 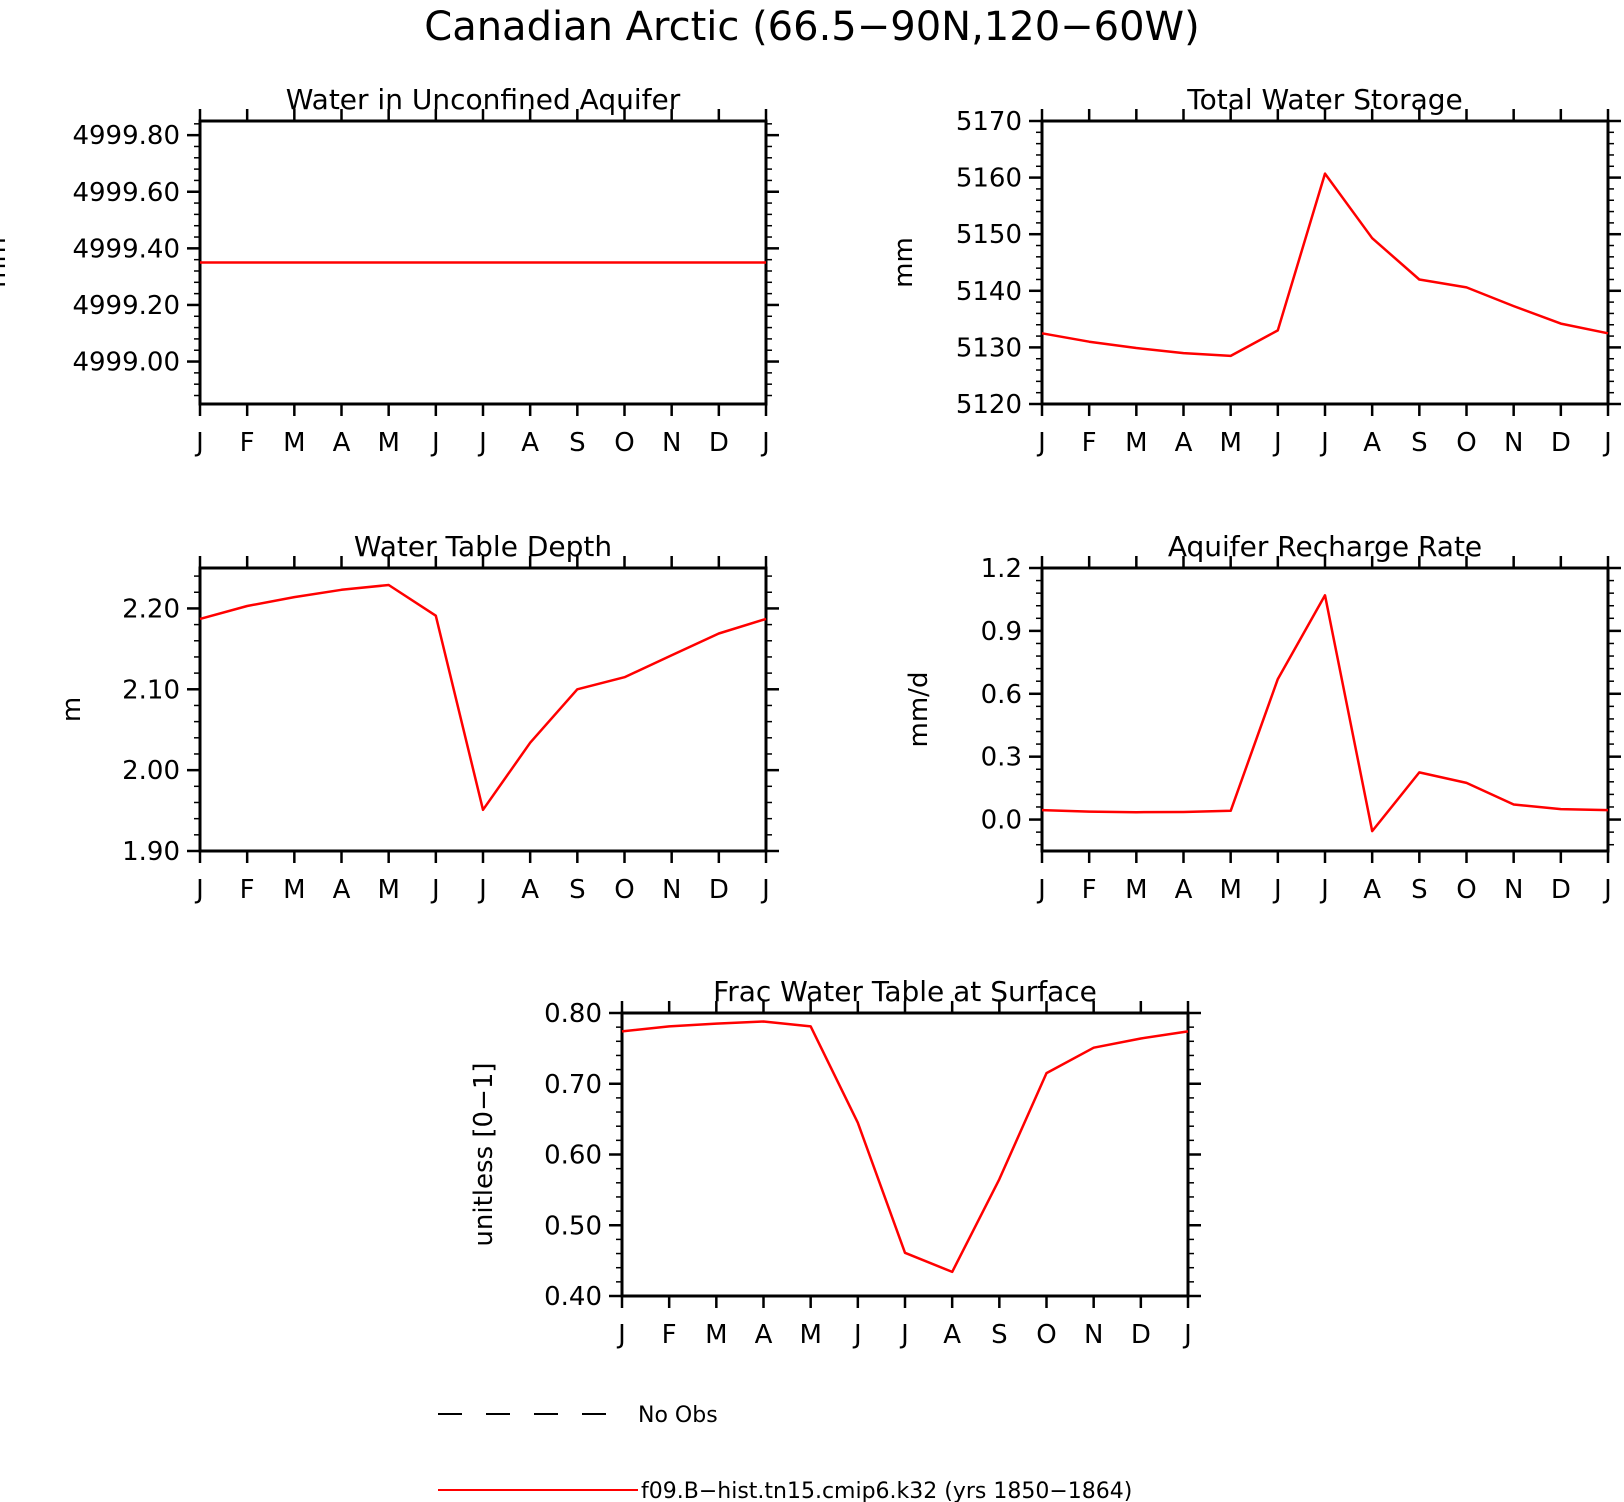 What do you see at coordinates (1001, 632) in the screenshot?
I see `y-tick-label: 0.9` at bounding box center [1001, 632].